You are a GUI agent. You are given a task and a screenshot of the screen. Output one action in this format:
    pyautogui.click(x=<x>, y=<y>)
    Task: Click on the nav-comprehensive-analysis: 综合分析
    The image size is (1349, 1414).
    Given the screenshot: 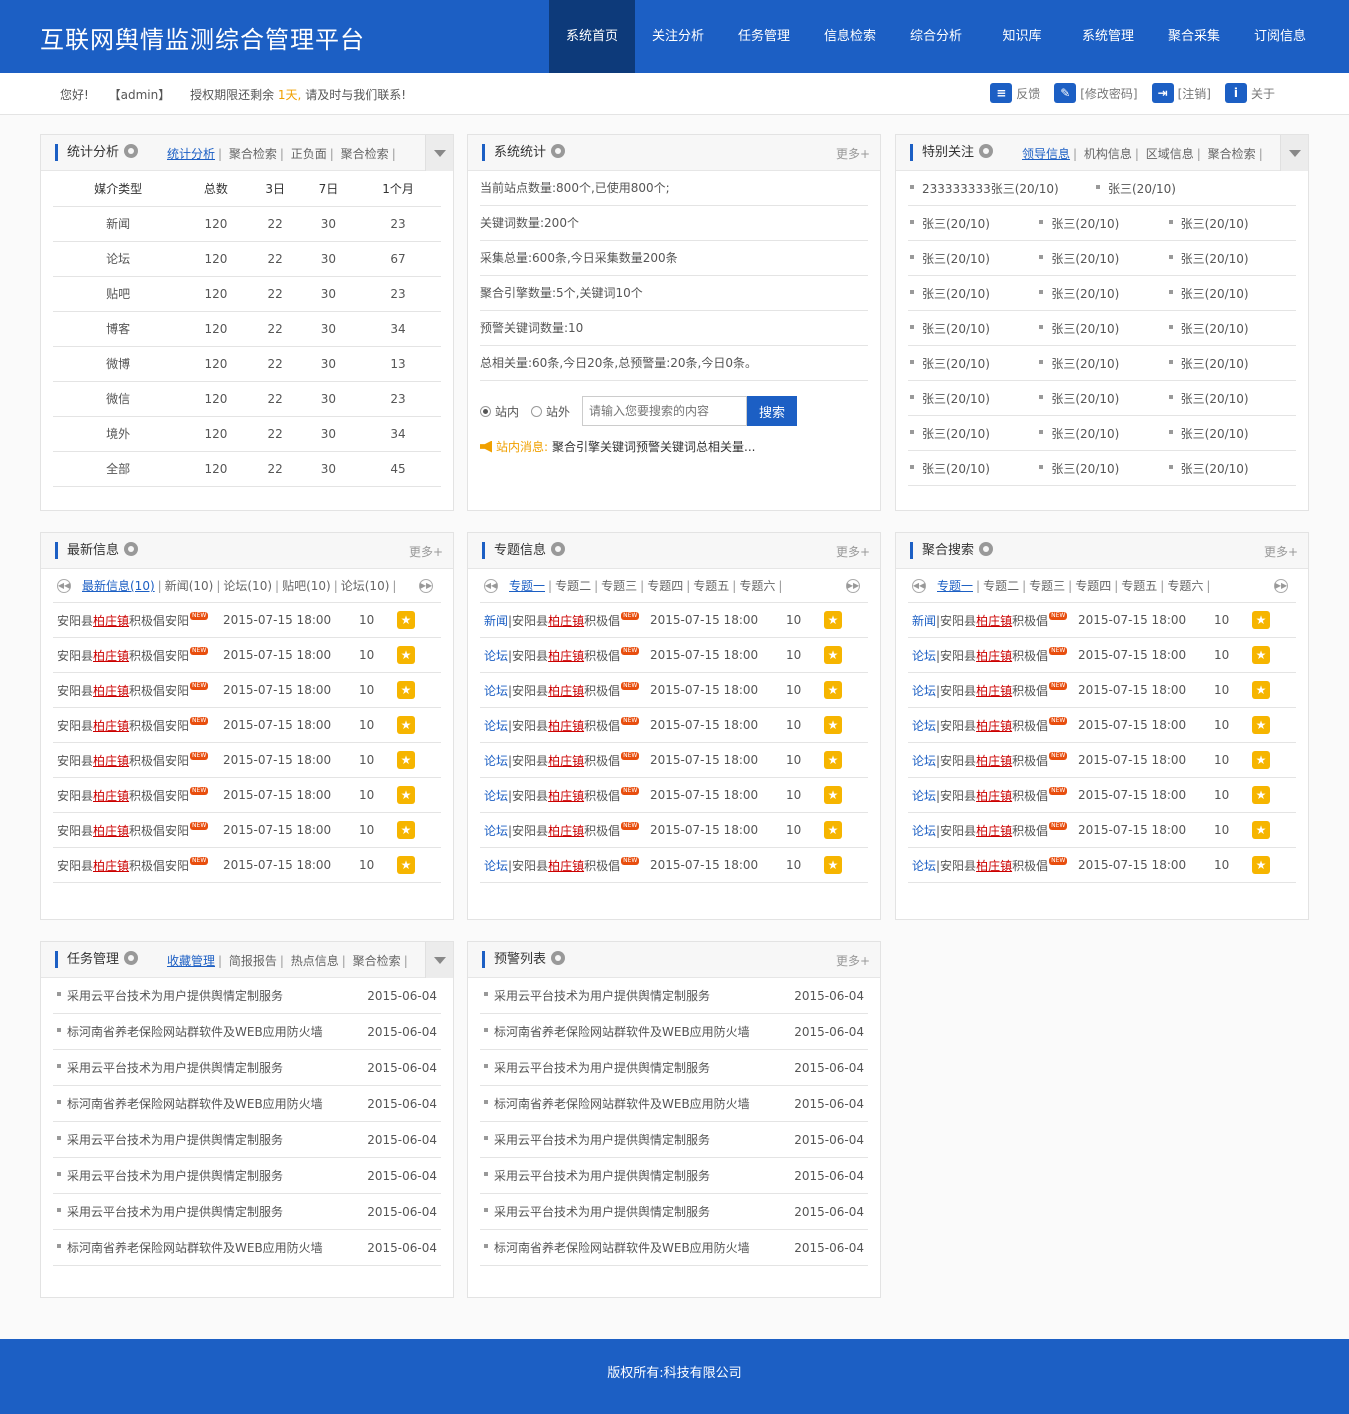 What is the action you would take?
    pyautogui.click(x=935, y=36)
    